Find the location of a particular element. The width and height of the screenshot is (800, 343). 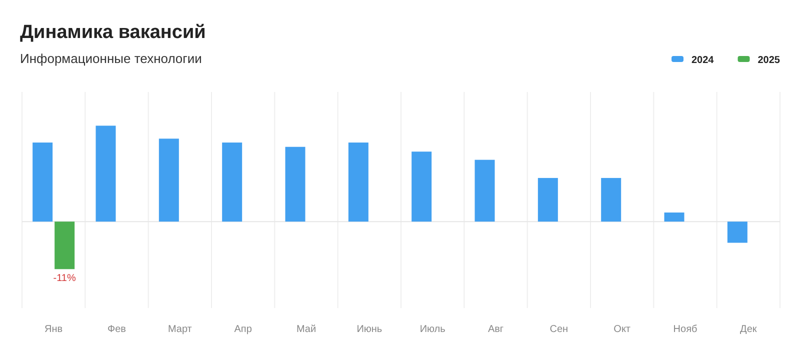

x-tick-label: Июнь is located at coordinates (369, 330).